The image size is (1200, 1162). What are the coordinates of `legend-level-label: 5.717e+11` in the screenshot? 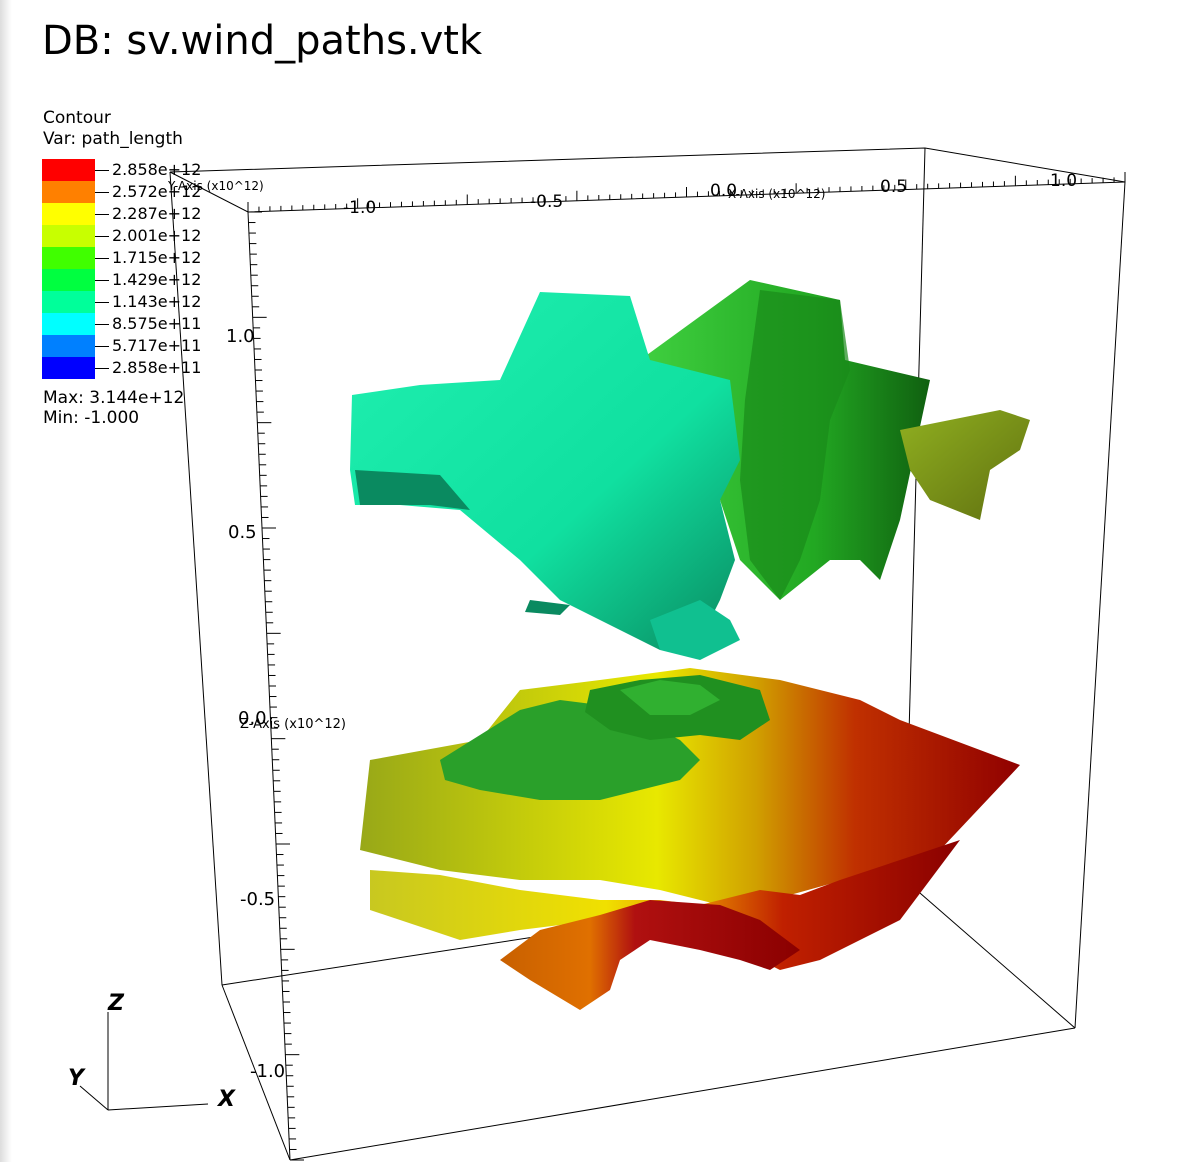 It's located at (157, 345).